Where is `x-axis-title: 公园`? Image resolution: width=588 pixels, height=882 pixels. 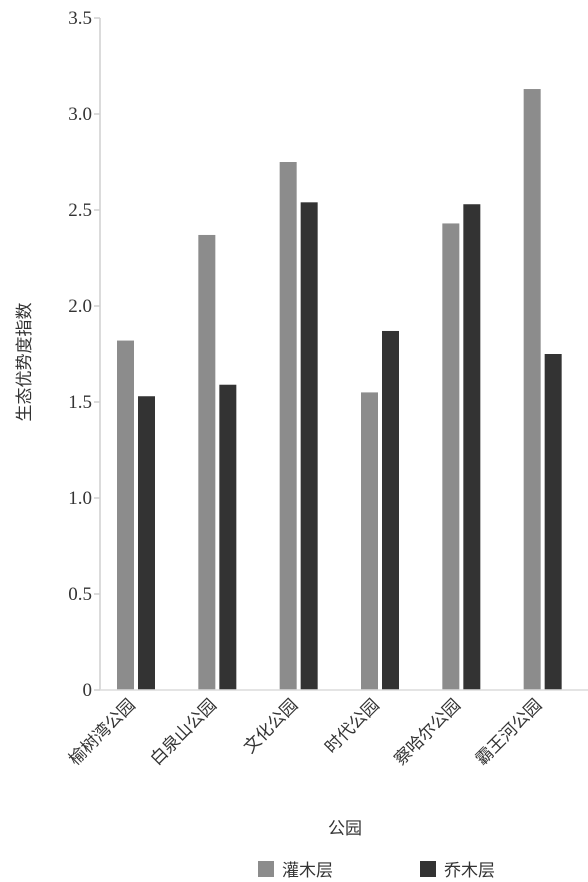
x-axis-title: 公园 is located at coordinates (345, 829).